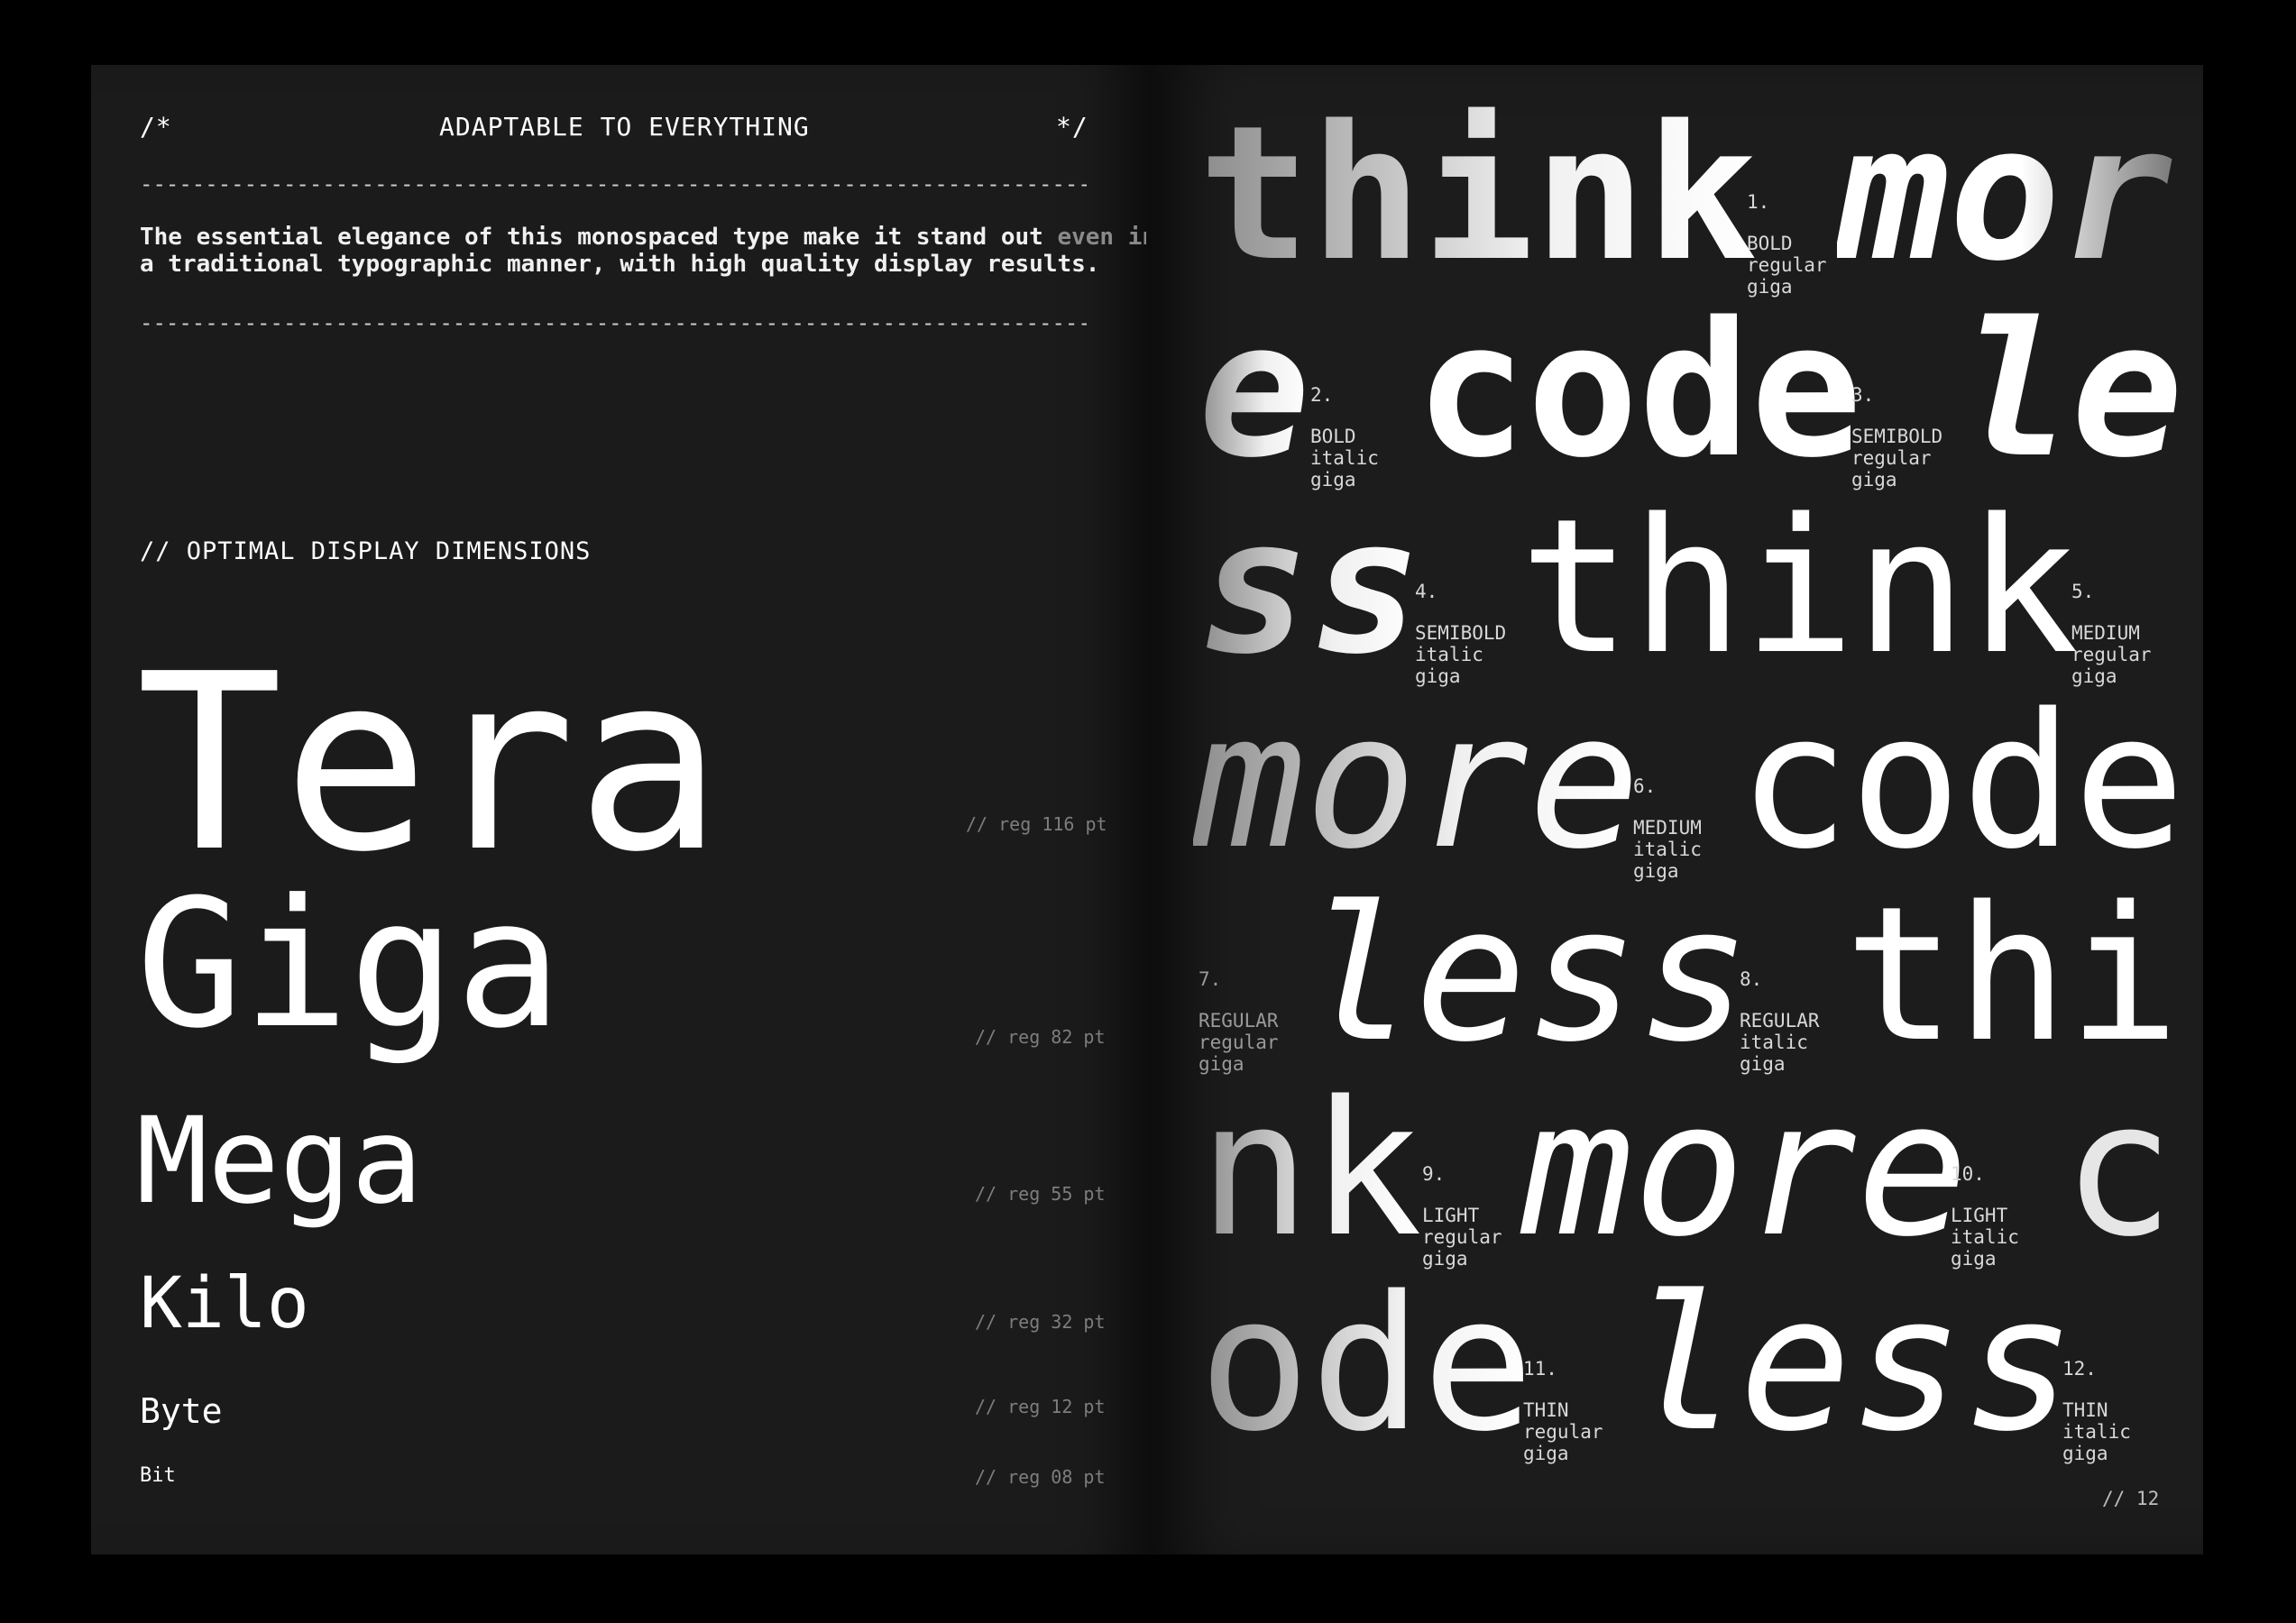  What do you see at coordinates (1239, 1042) in the screenshot?
I see `label-7-style: regular` at bounding box center [1239, 1042].